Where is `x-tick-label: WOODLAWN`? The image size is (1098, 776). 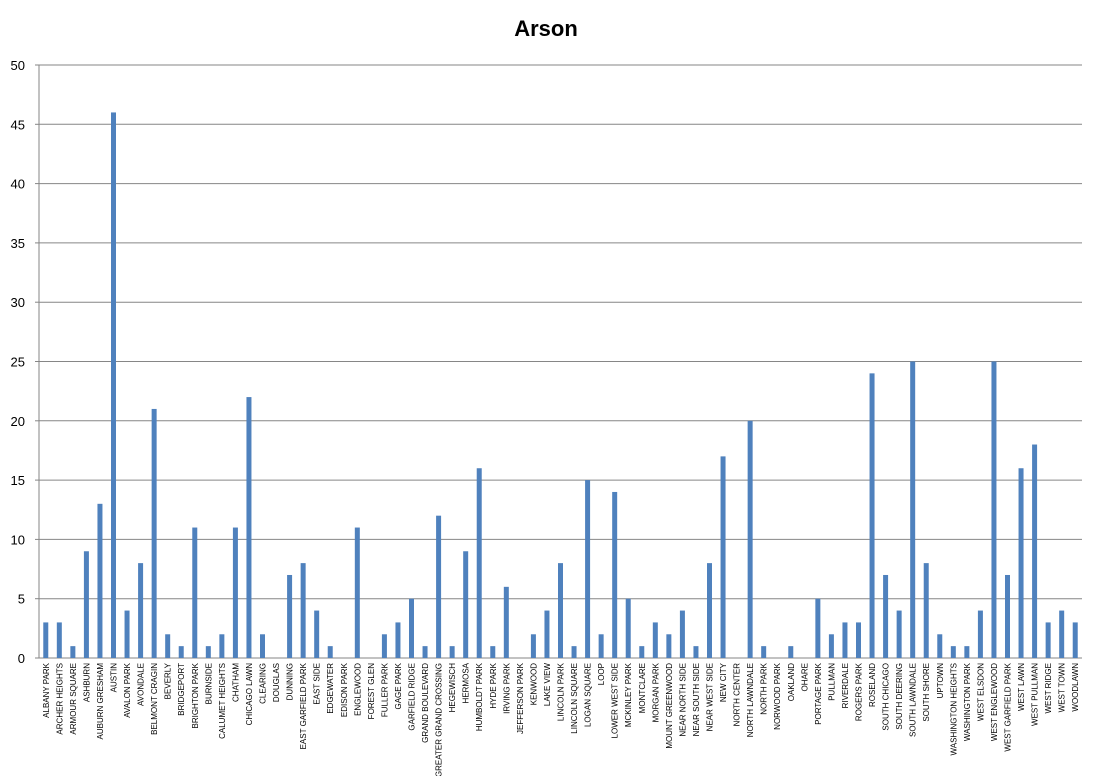
x-tick-label: WOODLAWN is located at coordinates (1075, 687).